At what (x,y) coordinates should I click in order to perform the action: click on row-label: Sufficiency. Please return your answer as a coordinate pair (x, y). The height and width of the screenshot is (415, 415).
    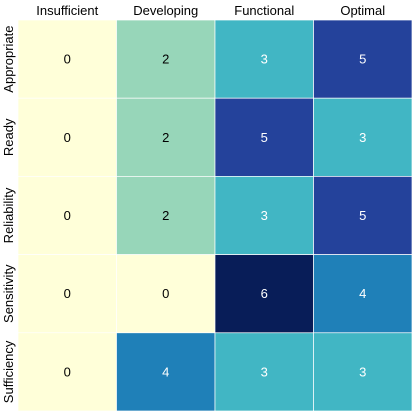
    Looking at the image, I should click on (8, 371).